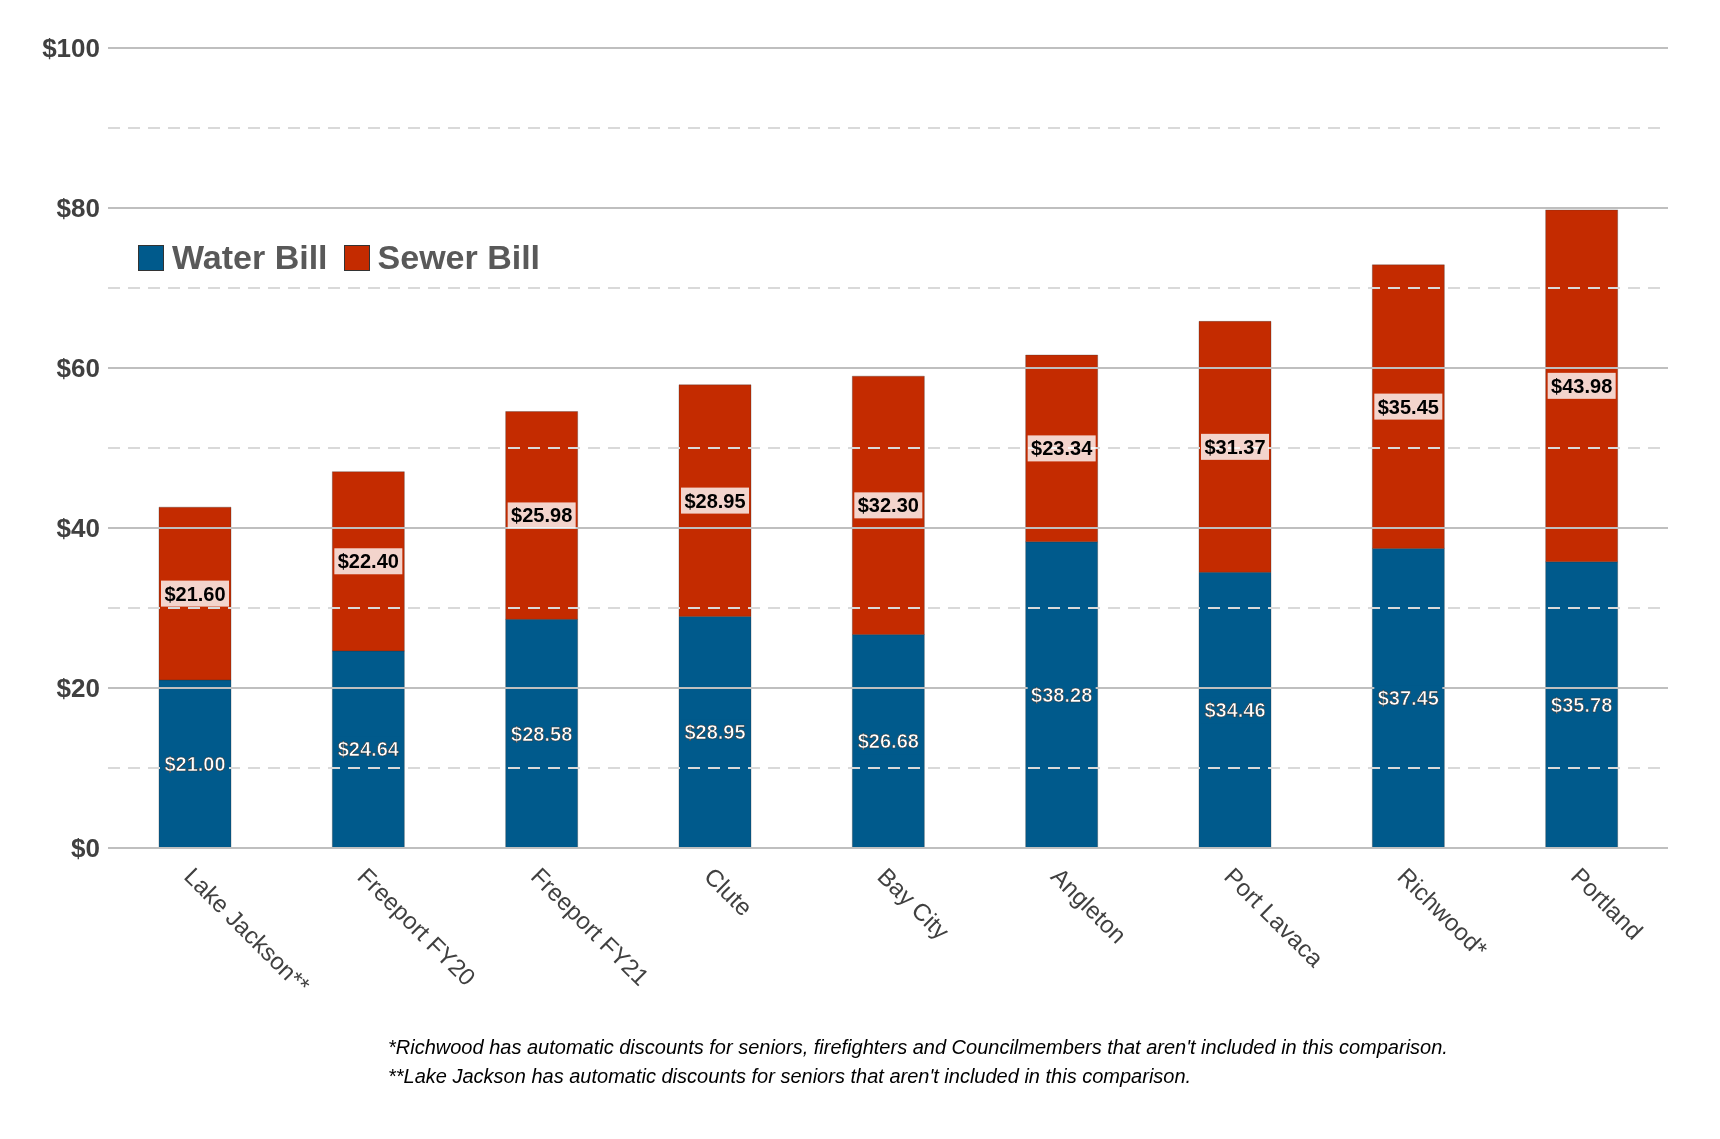 The height and width of the screenshot is (1139, 1720). What do you see at coordinates (459, 257) in the screenshot?
I see `legend-label: Sewer Bill` at bounding box center [459, 257].